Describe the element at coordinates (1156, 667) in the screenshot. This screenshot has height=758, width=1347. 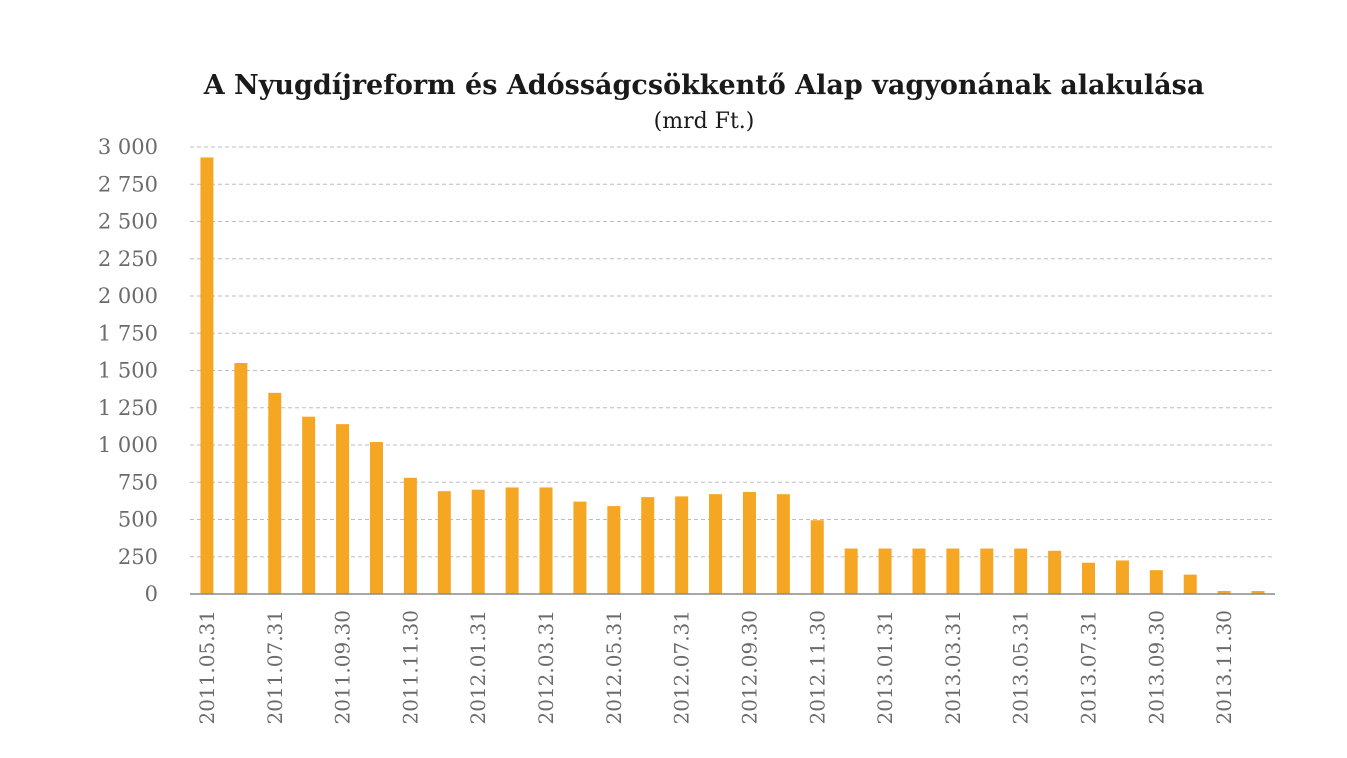
I see `x-tick-label: 2013.09.30` at that location.